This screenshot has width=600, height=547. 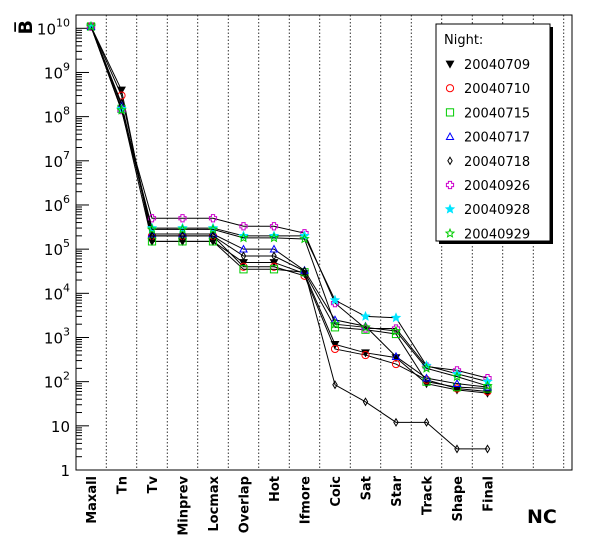 What do you see at coordinates (25, 27) in the screenshot?
I see `y-axis-title: B̅` at bounding box center [25, 27].